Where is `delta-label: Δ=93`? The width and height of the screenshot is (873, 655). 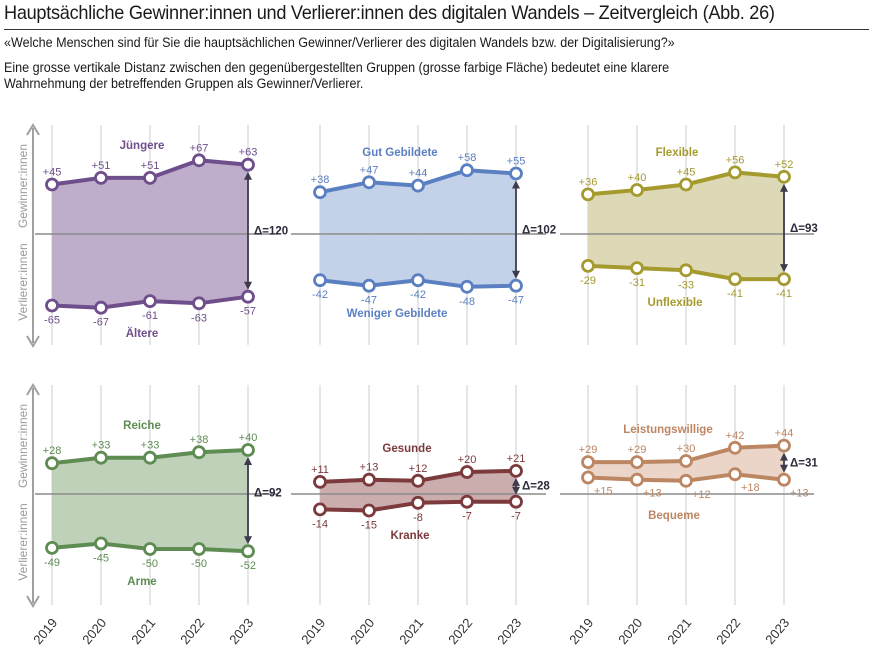 delta-label: Δ=93 is located at coordinates (804, 229).